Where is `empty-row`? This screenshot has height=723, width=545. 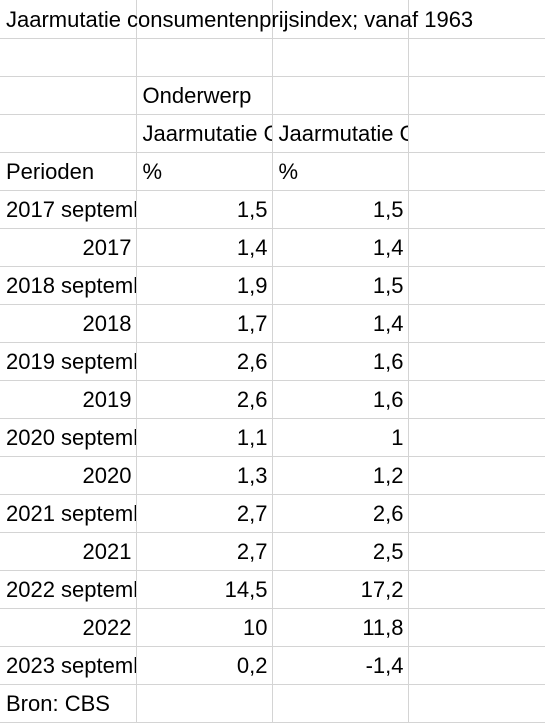
empty-row is located at coordinates (272, 57).